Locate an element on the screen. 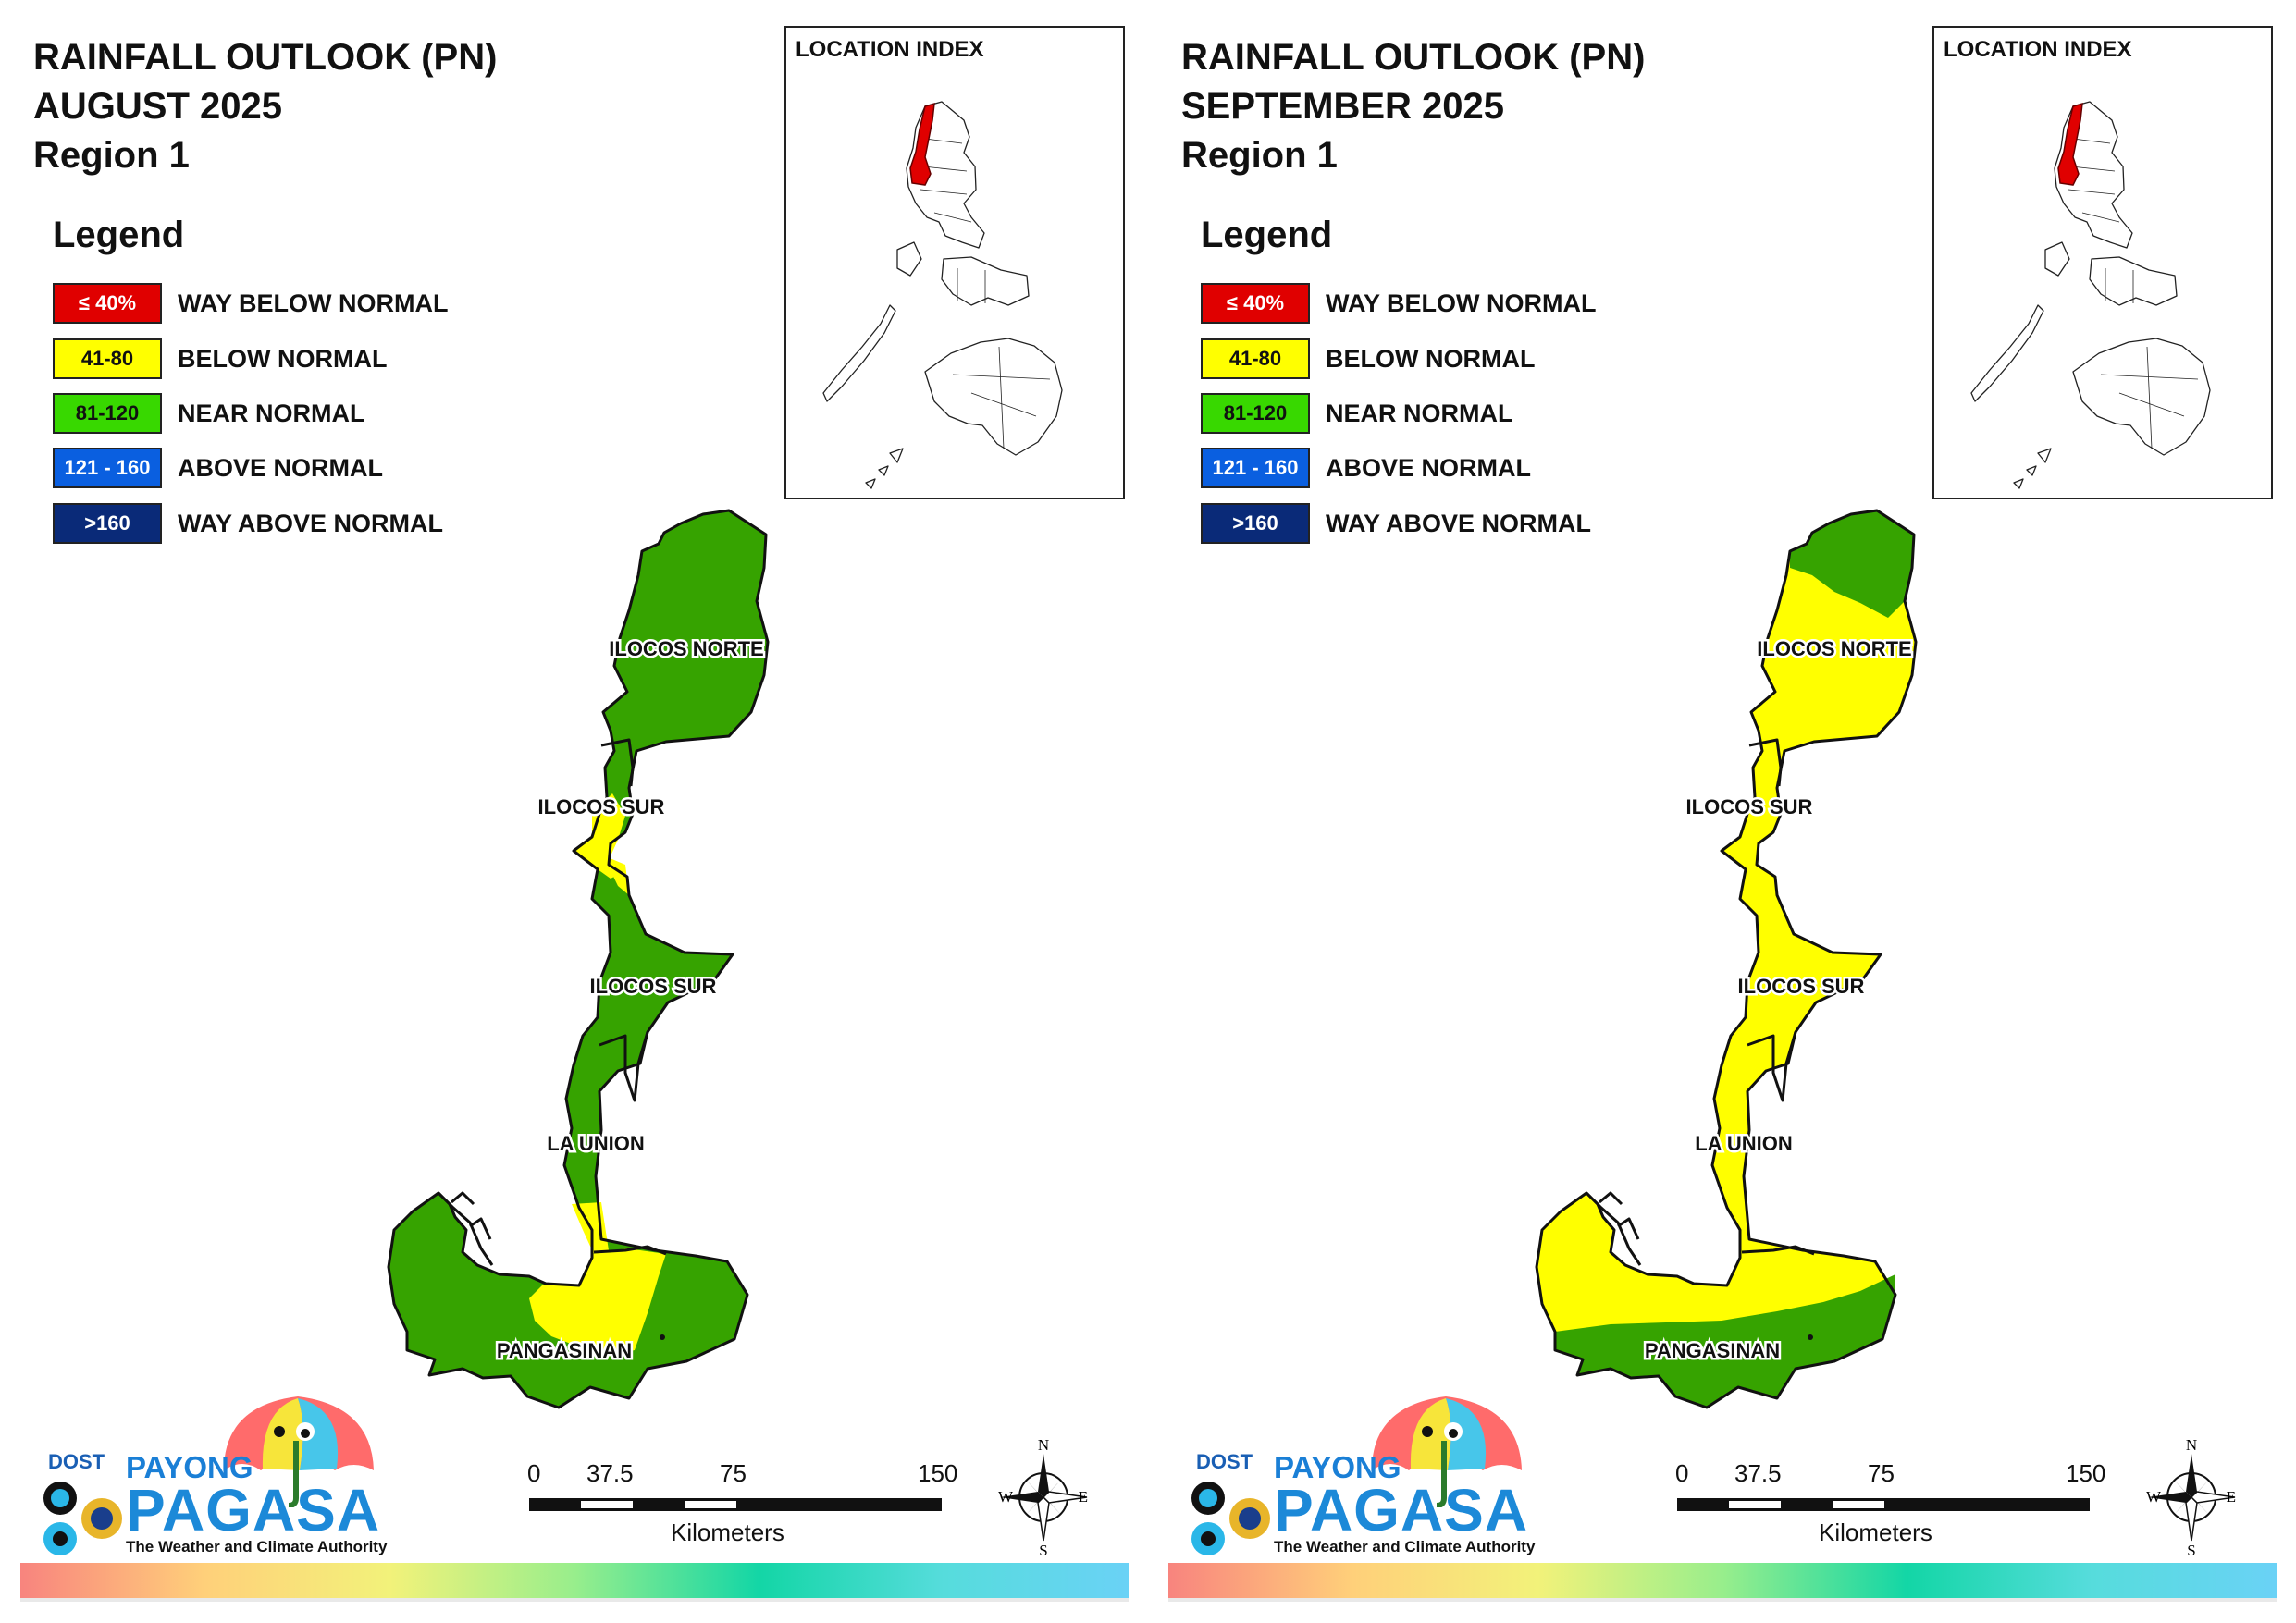  region-1-base-fill is located at coordinates (1726, 959).